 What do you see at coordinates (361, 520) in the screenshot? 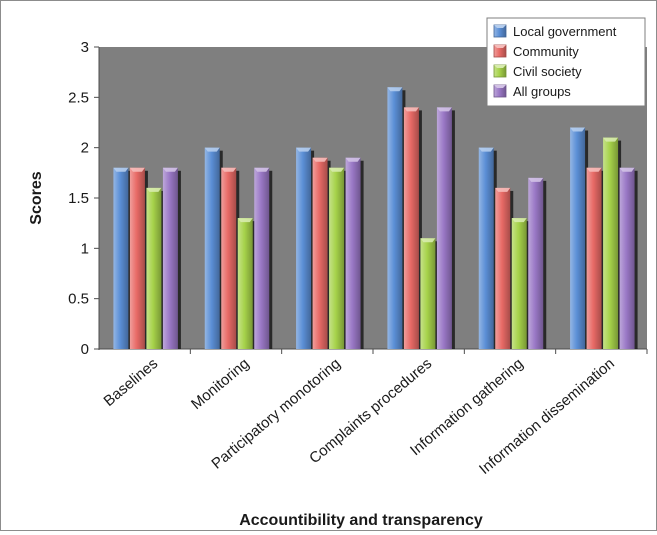
I see `x-axis-title: Accountibility and transparency` at bounding box center [361, 520].